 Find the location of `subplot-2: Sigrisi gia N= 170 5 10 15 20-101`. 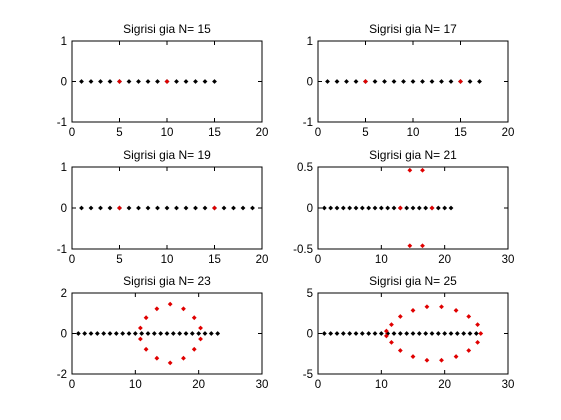

subplot-2: Sigrisi gia N= 170 5 10 15 20-101 is located at coordinates (409, 80).